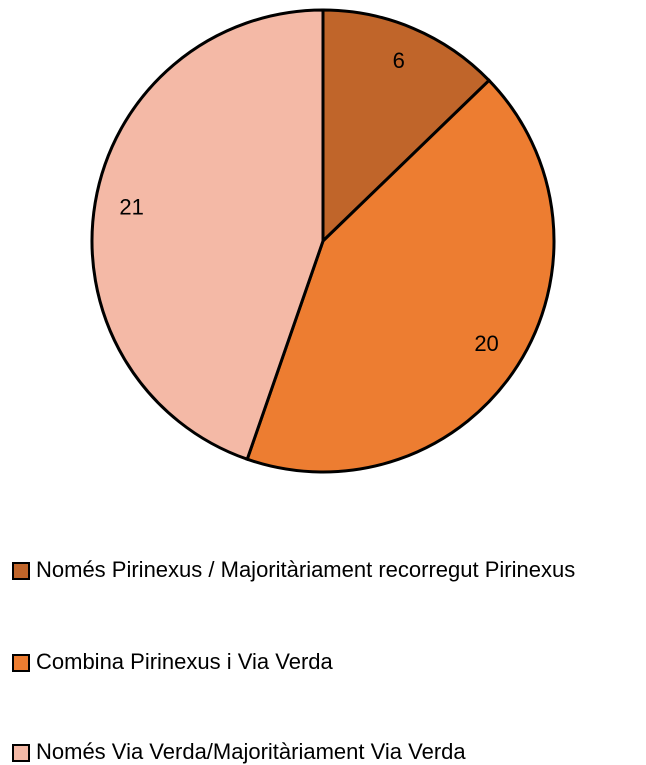  I want to click on legend-label: Combina Pirinexus i Via Verda, so click(184, 661).